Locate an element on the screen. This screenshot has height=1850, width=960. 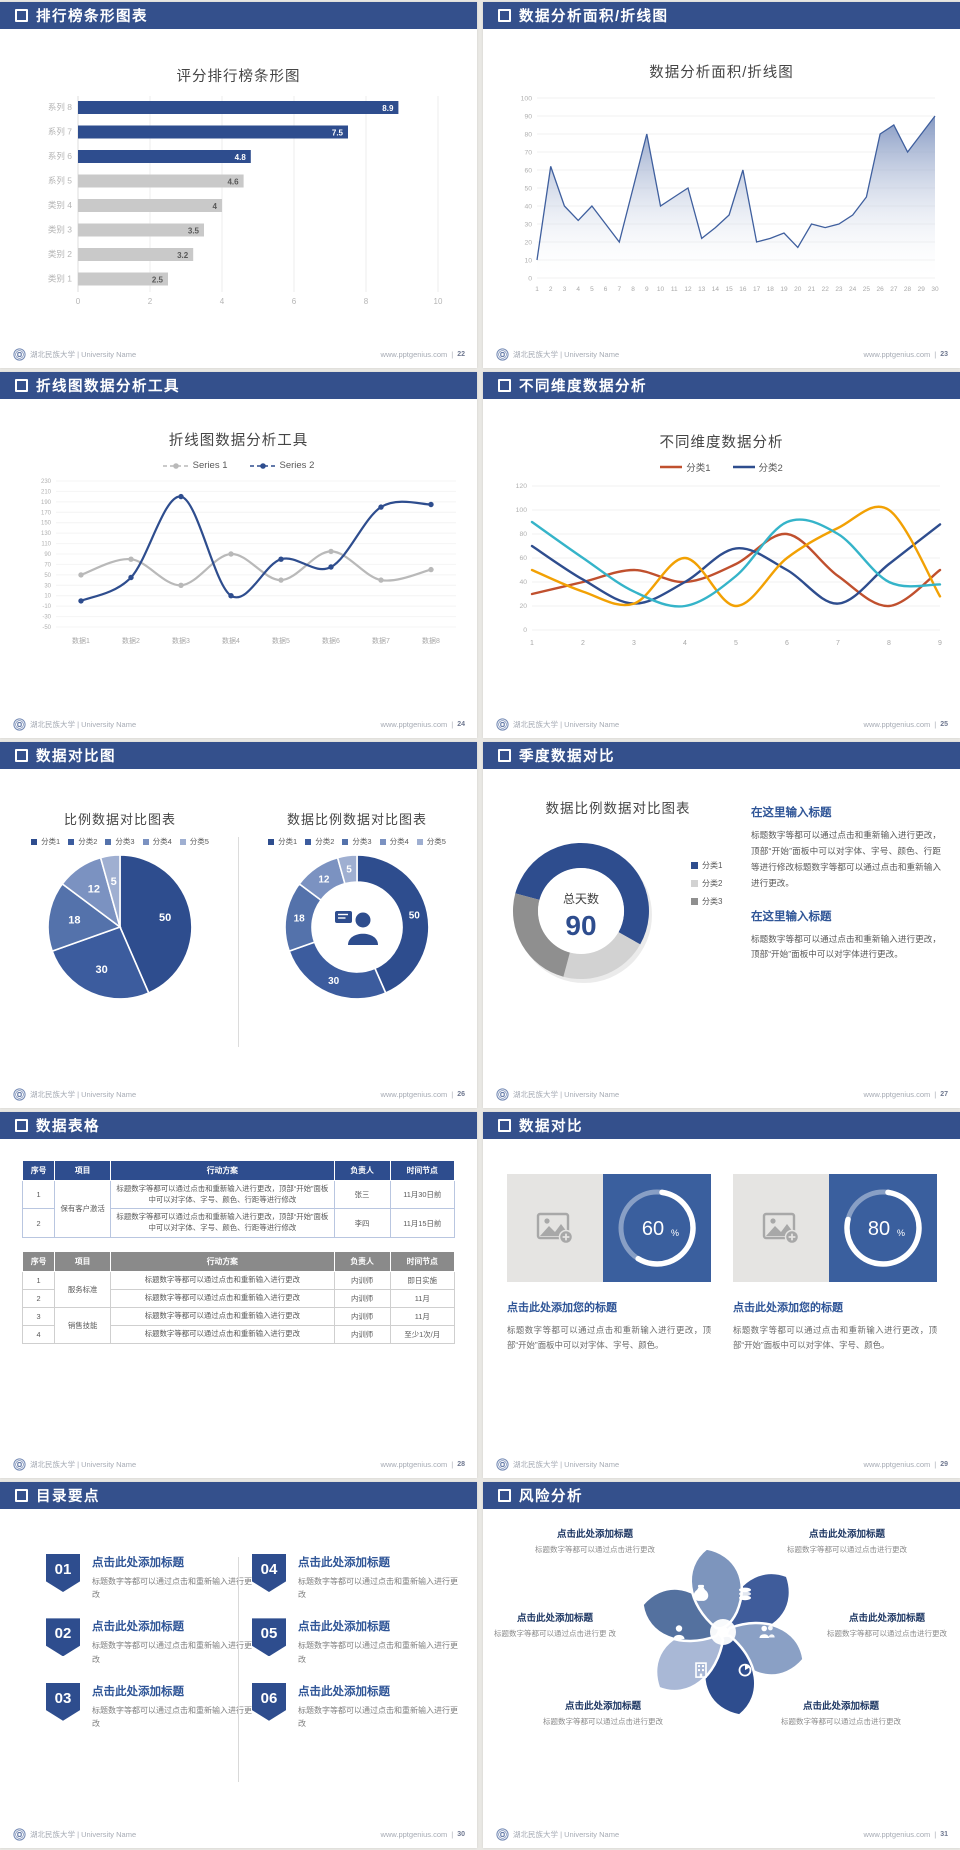
svg-text: 90 is located at coordinates (47, 555).